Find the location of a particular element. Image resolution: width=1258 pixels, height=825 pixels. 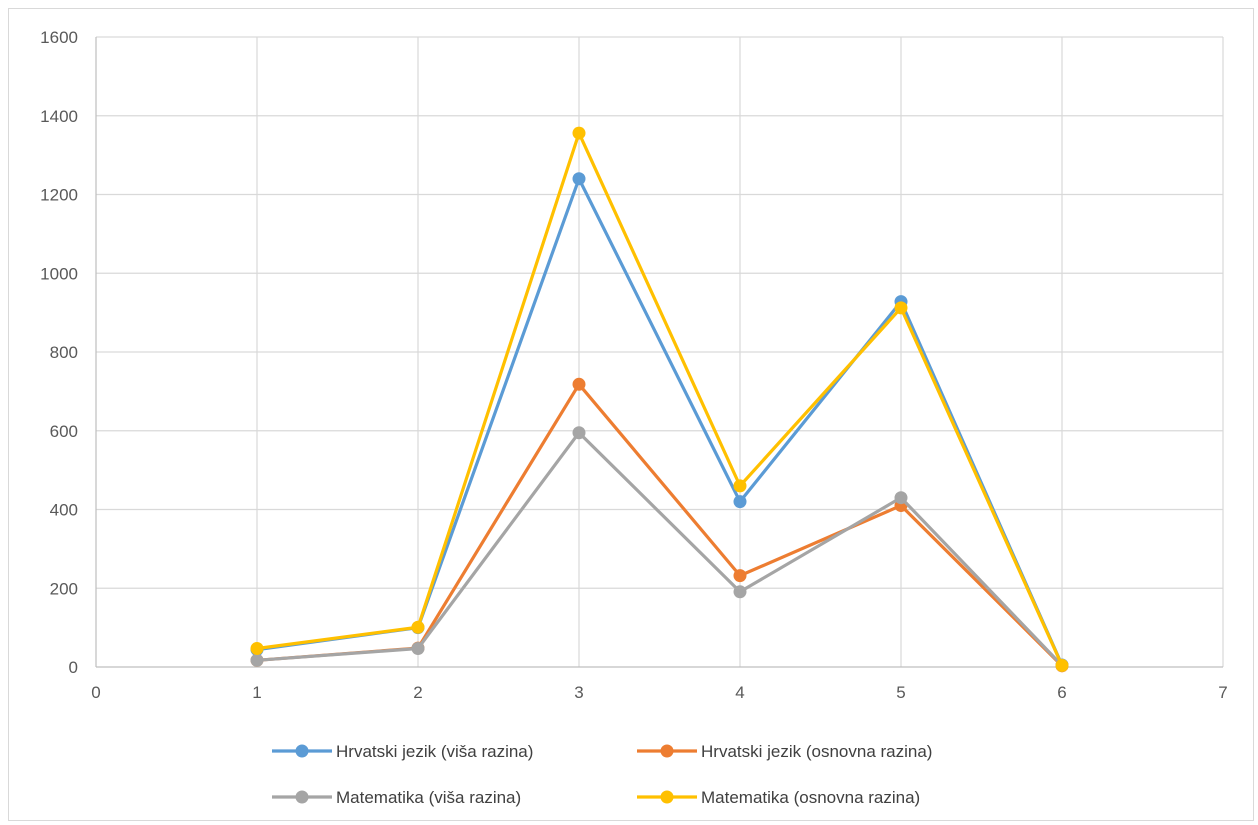

legend-item: Matematika (viša razina) is located at coordinates (396, 797).